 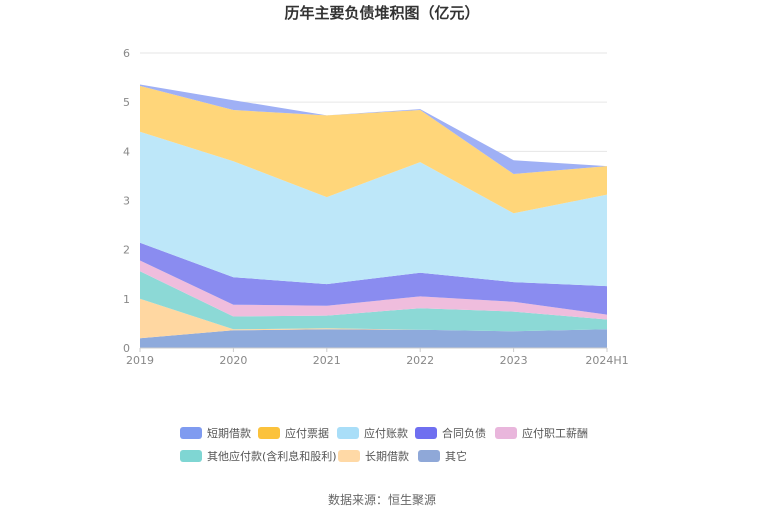 What do you see at coordinates (126, 201) in the screenshot?
I see `y-tick-label: 3` at bounding box center [126, 201].